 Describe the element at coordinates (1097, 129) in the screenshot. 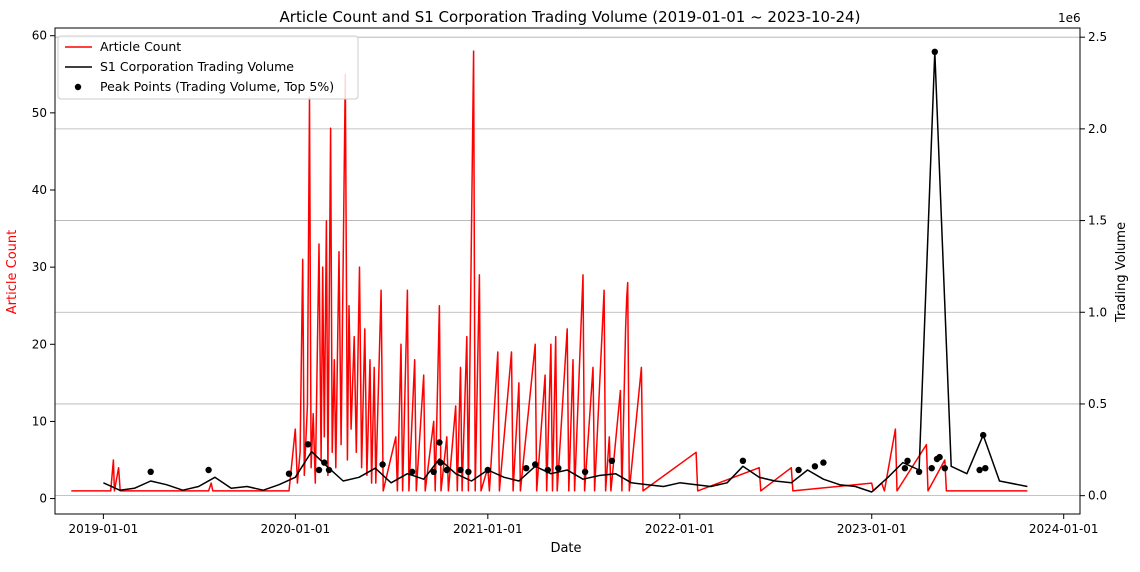

I see `right-tick-label-4: 2.0` at that location.